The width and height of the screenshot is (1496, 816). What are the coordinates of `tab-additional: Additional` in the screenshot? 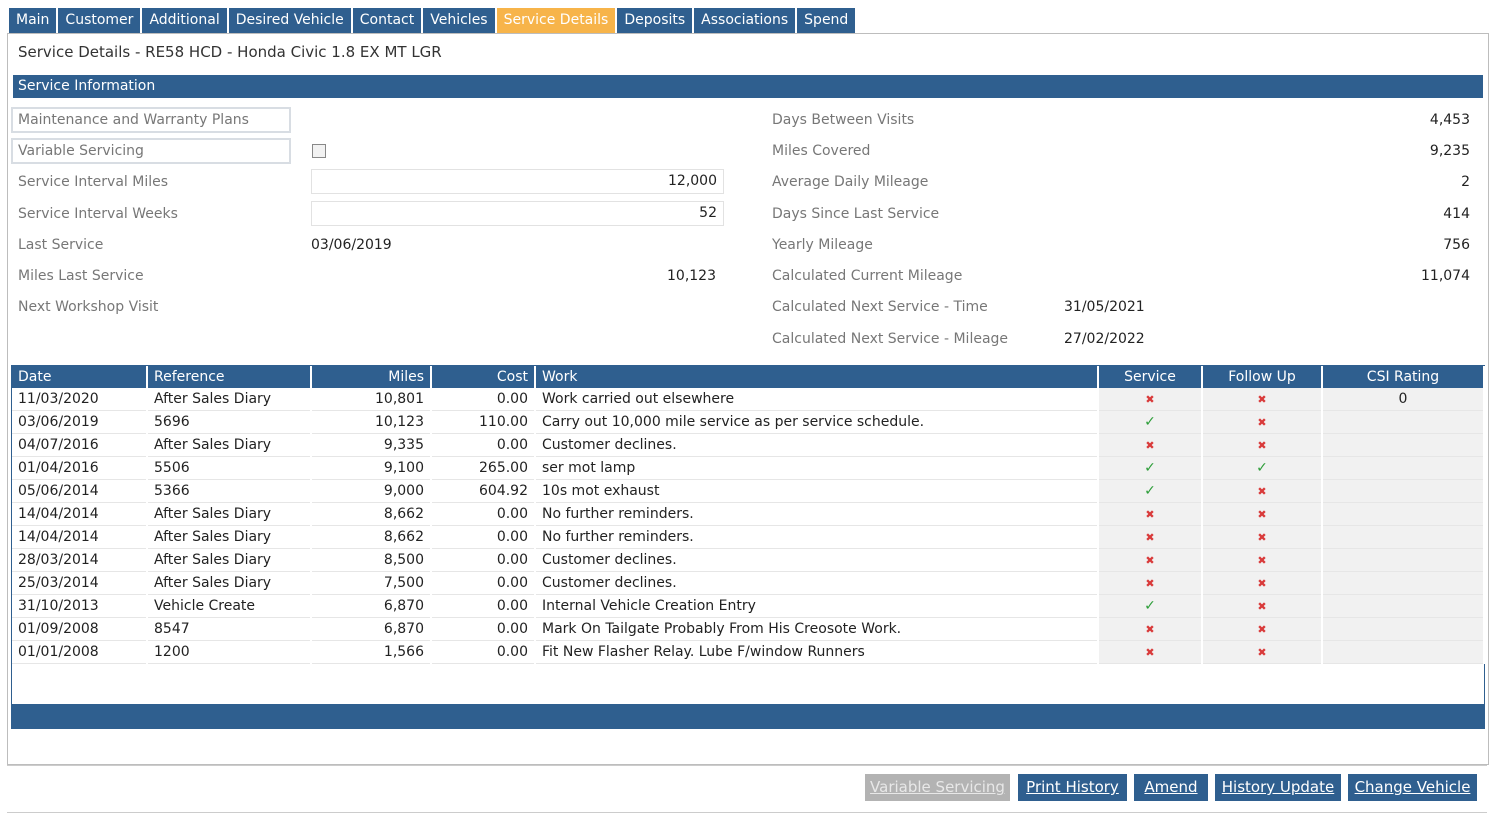 It's located at (184, 20).